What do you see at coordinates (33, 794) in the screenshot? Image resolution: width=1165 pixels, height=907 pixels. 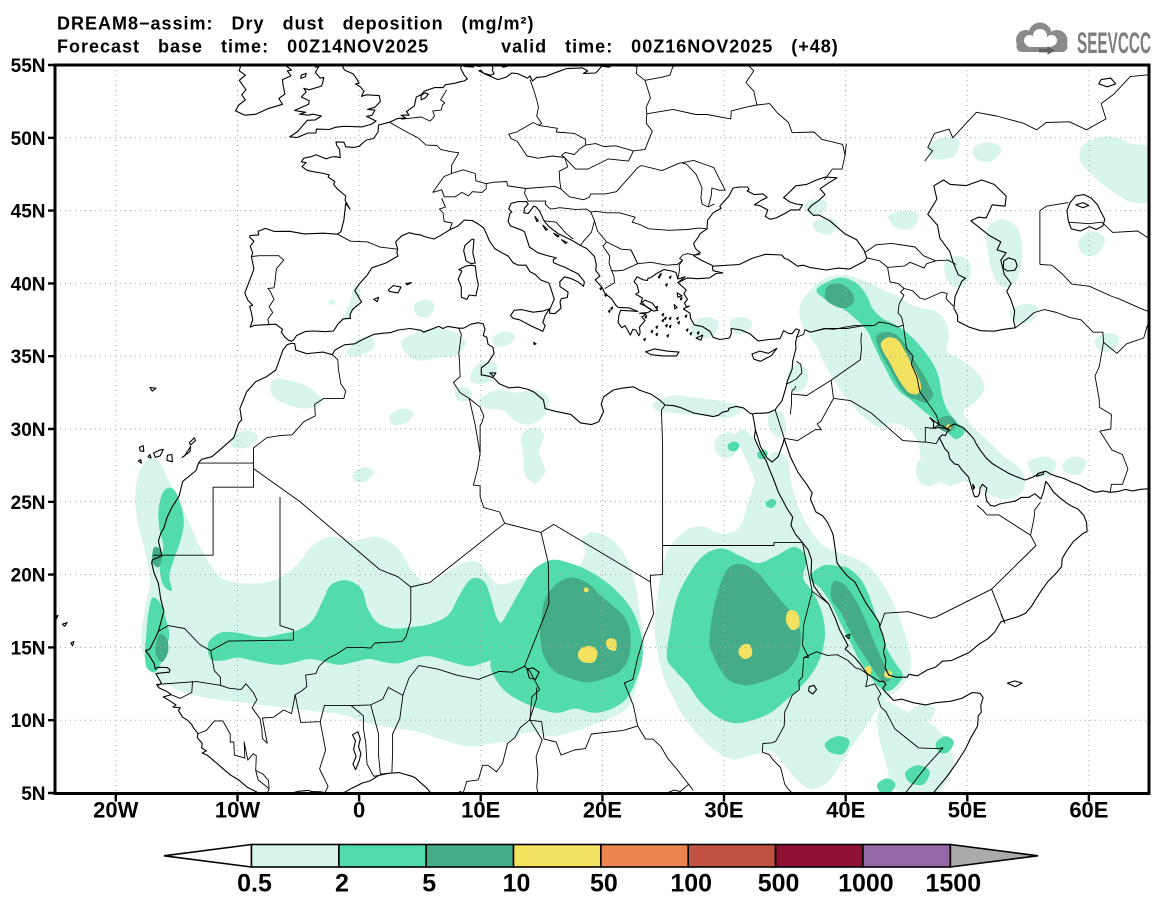 I see `svg-text: 5N` at bounding box center [33, 794].